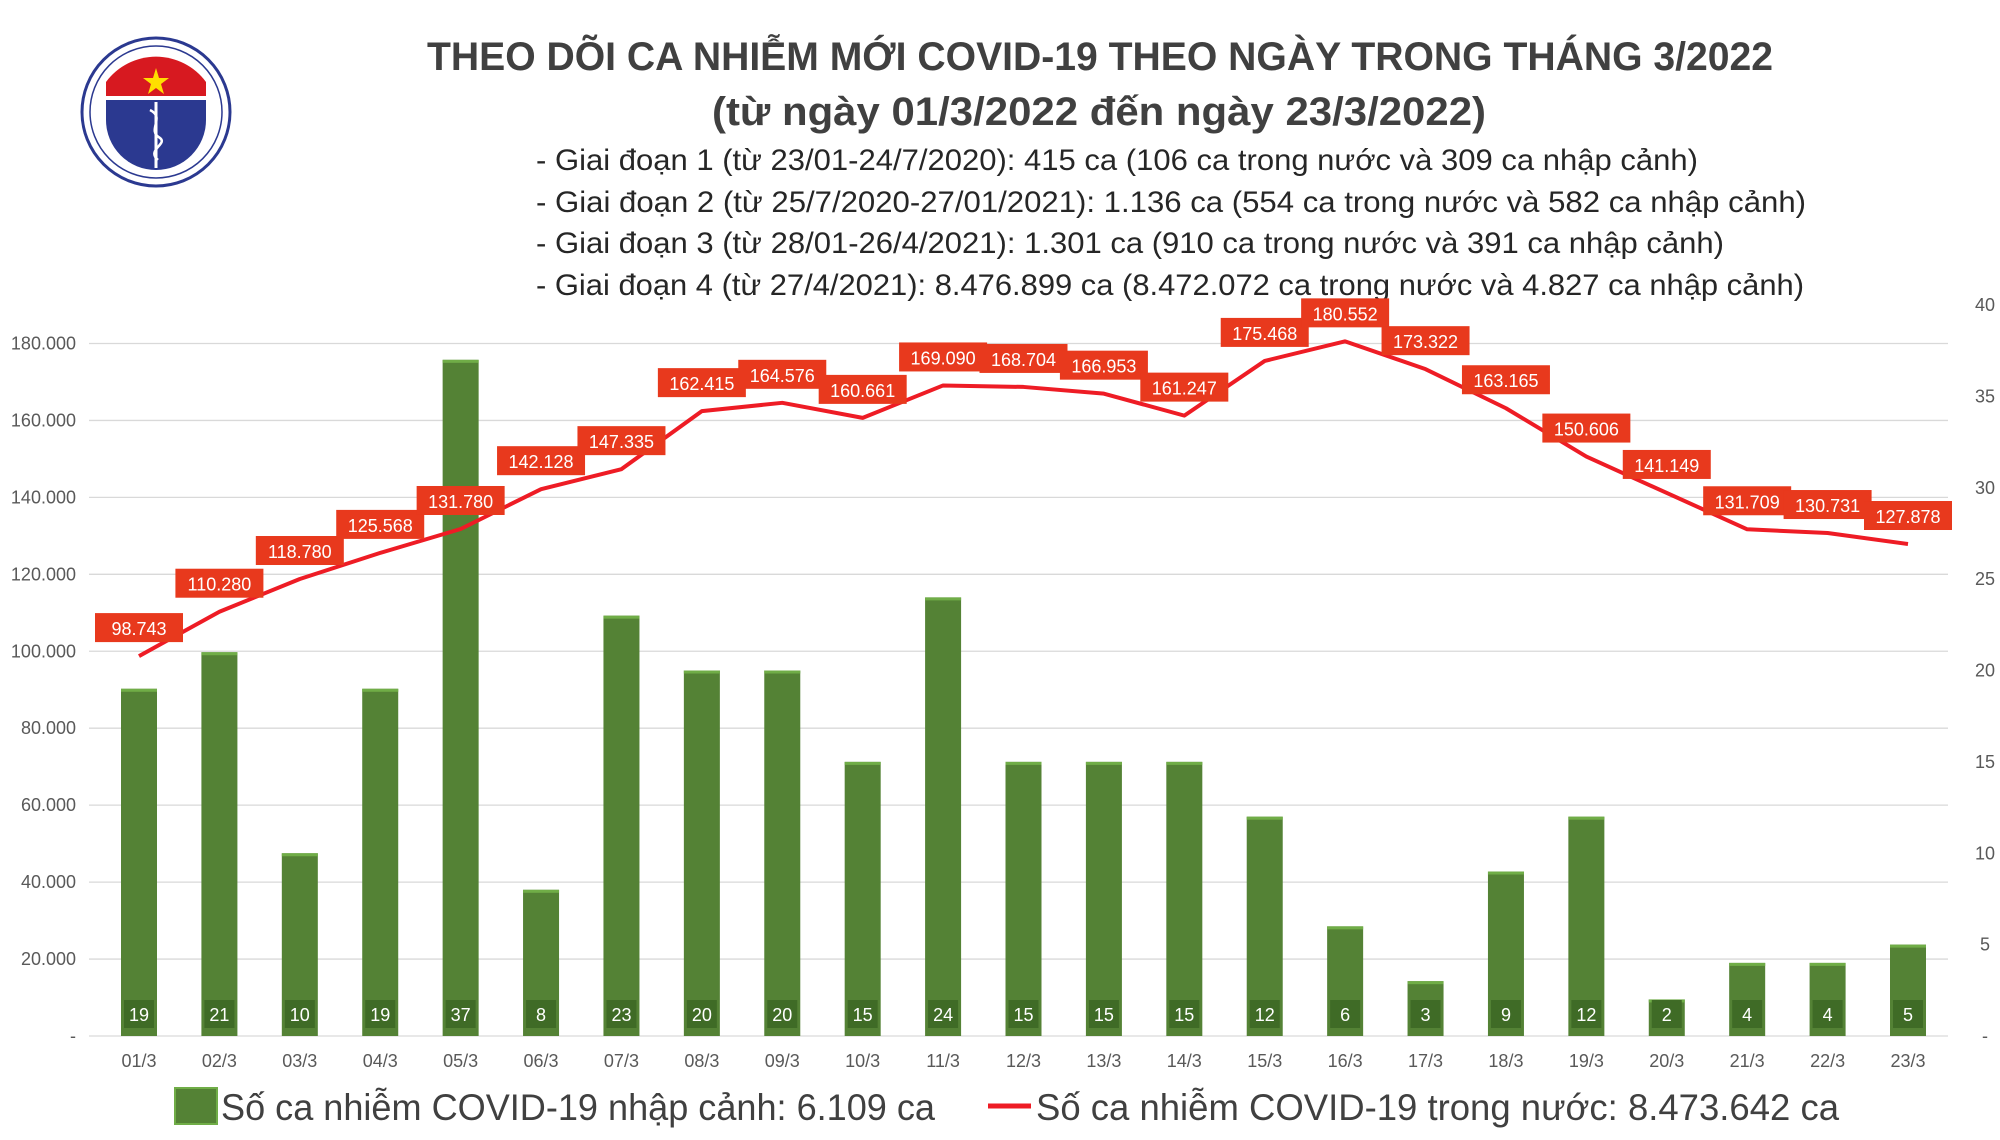 The width and height of the screenshot is (2000, 1140). What do you see at coordinates (701, 1061) in the screenshot?
I see `x-tick-label: 08/3` at bounding box center [701, 1061].